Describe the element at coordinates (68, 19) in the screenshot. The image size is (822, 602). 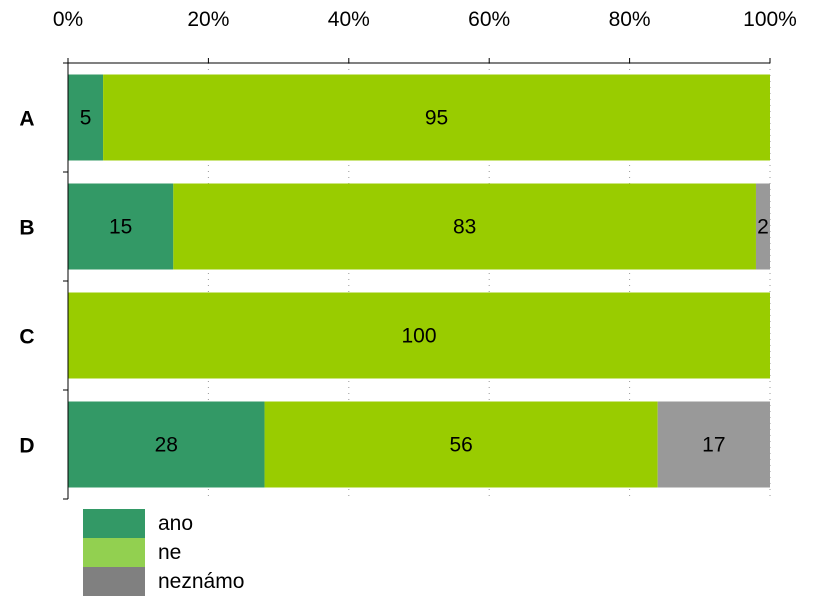
I see `x-tick-label: 0%` at that location.